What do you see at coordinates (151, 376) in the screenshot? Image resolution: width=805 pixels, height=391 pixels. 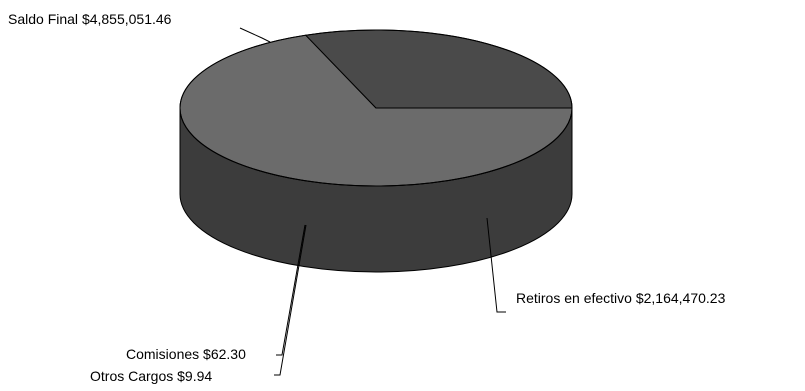 I see `data-label-otros-cargos: Otros Cargos $9.94` at bounding box center [151, 376].